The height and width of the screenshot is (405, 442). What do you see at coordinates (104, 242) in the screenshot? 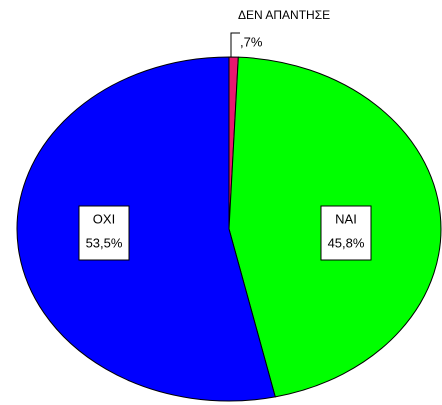
I see `value-label: 53,5%` at bounding box center [104, 242].